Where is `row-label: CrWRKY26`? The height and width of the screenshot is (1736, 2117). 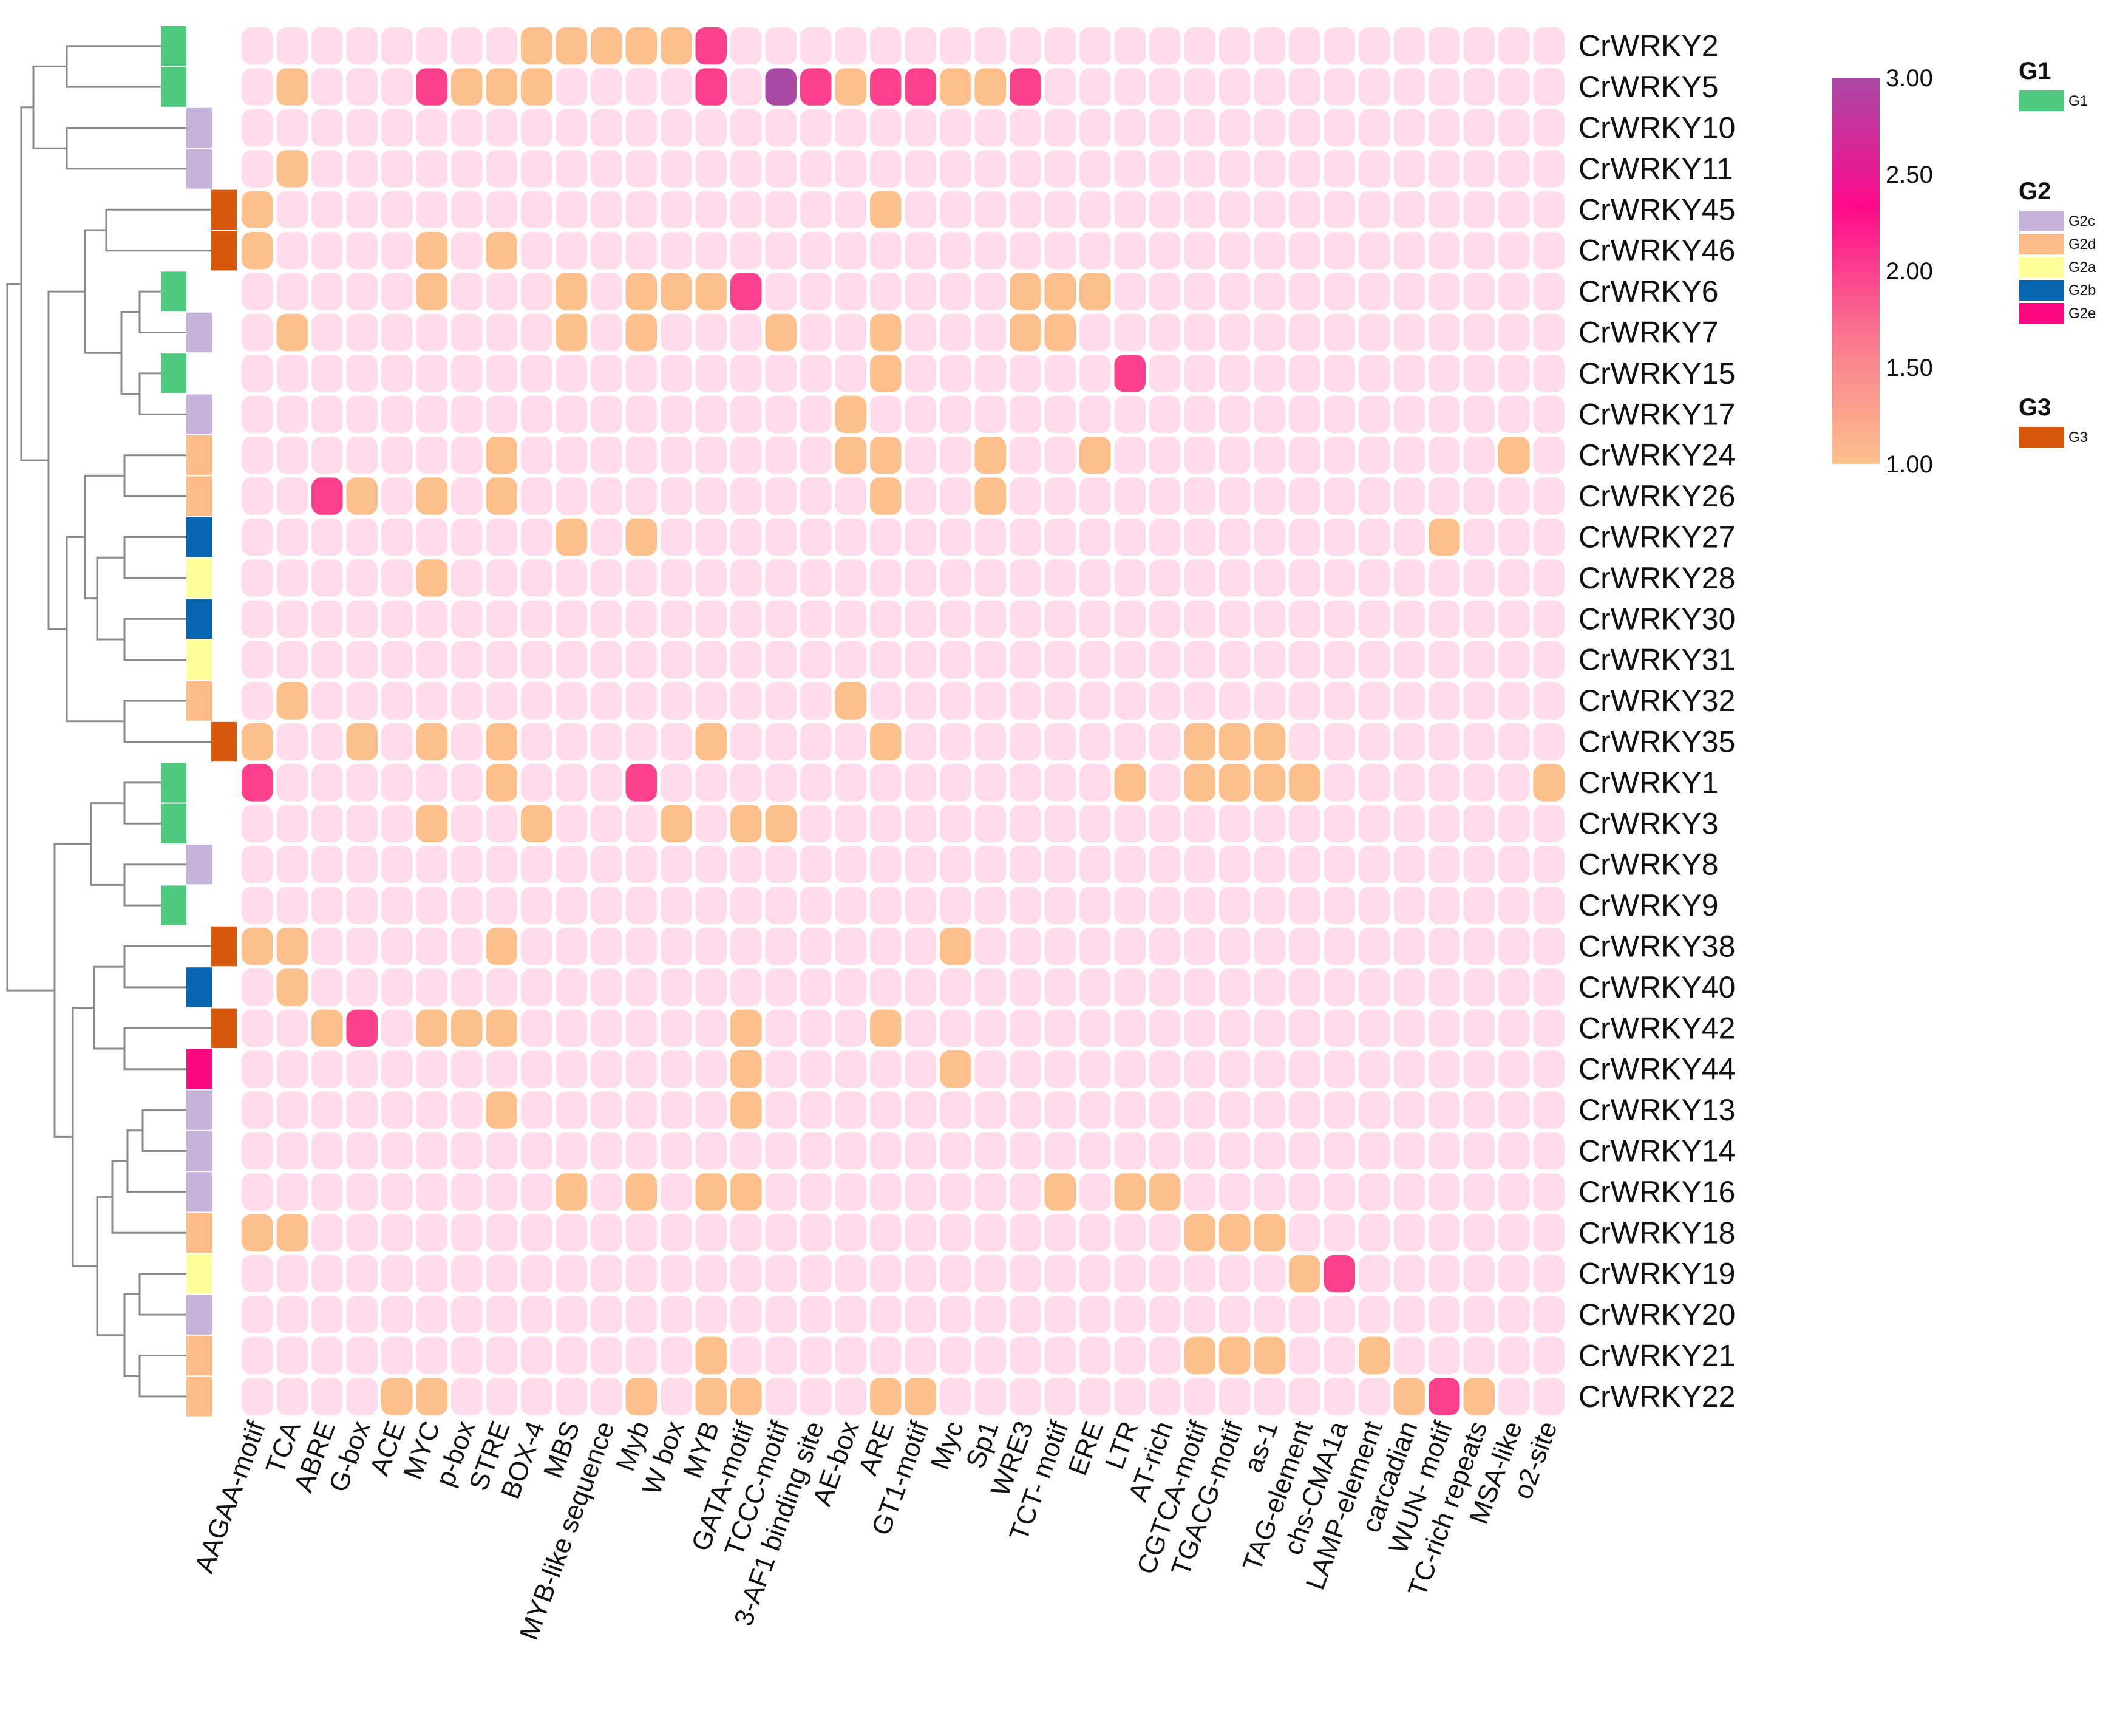 row-label: CrWRKY26 is located at coordinates (1657, 496).